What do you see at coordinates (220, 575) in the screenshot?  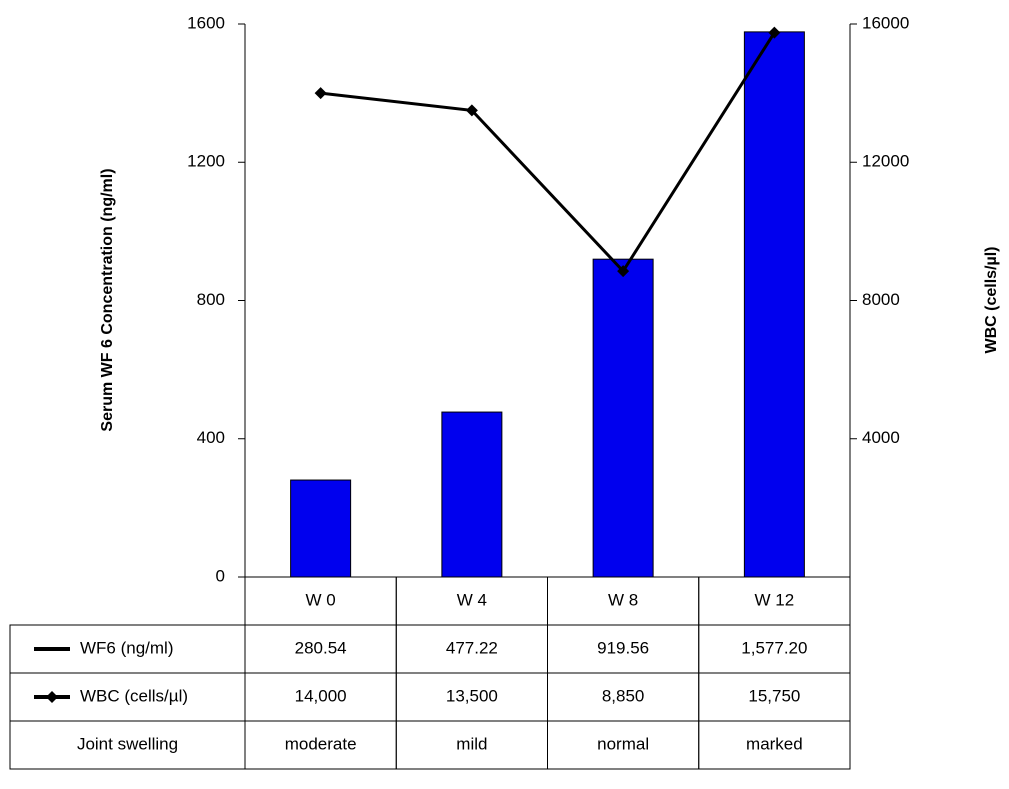 I see `y-tick-label: 0` at bounding box center [220, 575].